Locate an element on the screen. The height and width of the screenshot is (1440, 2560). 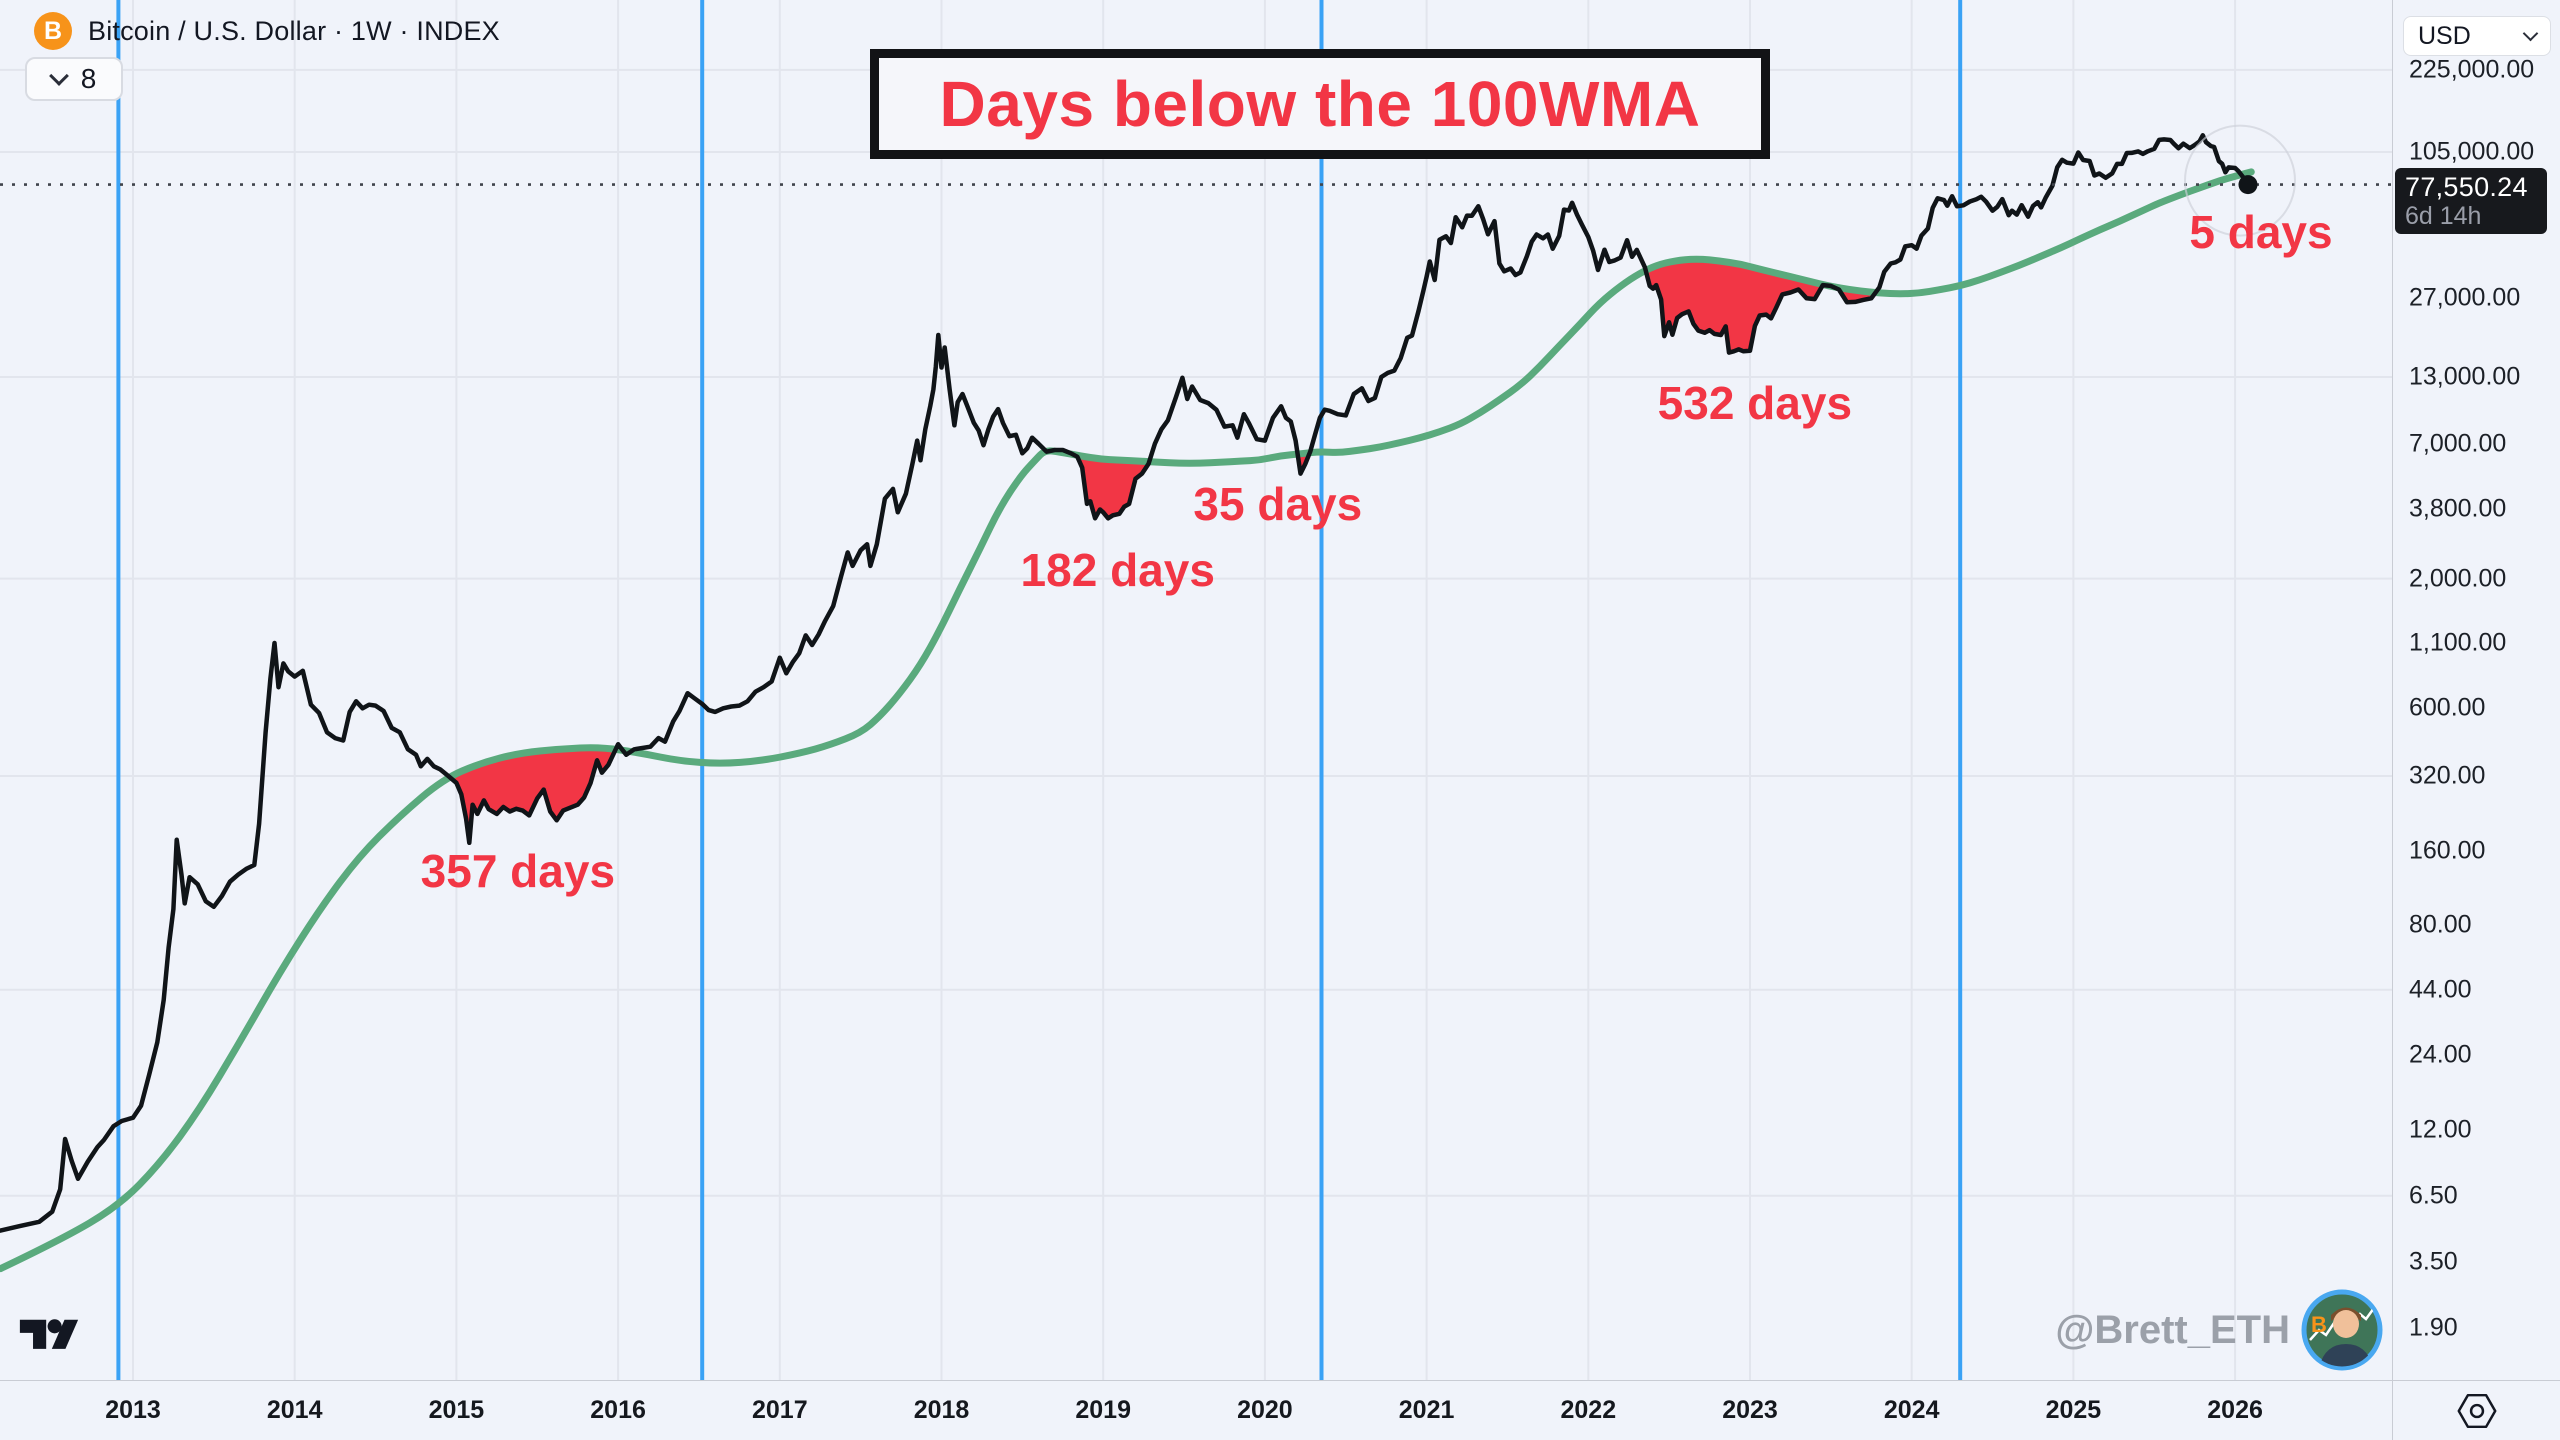
symbol-title: Bitcoin / U.S. Dollar · 1W · INDEX is located at coordinates (294, 30).